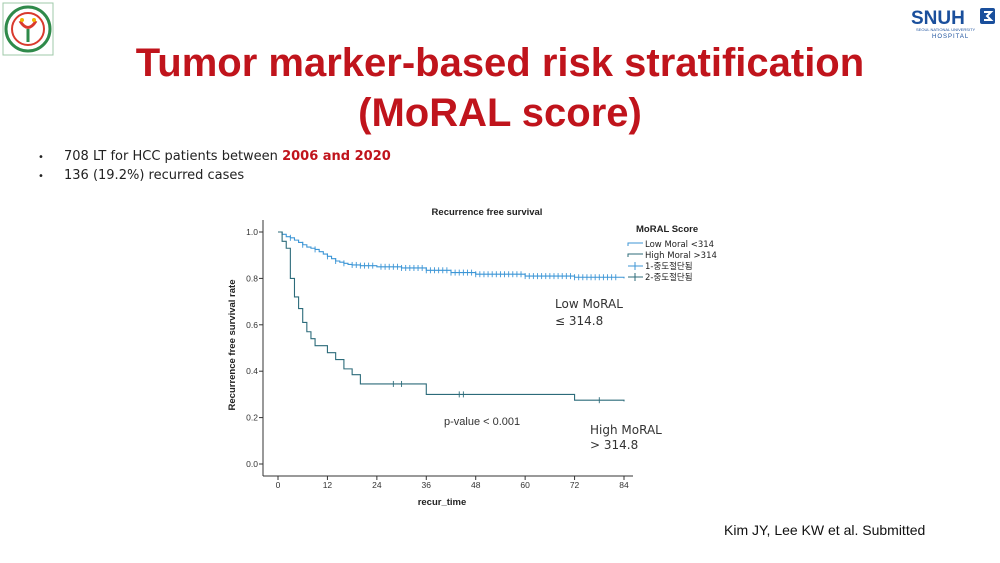 This screenshot has width=1000, height=563. I want to click on y-tick-label: 1.0, so click(252, 232).